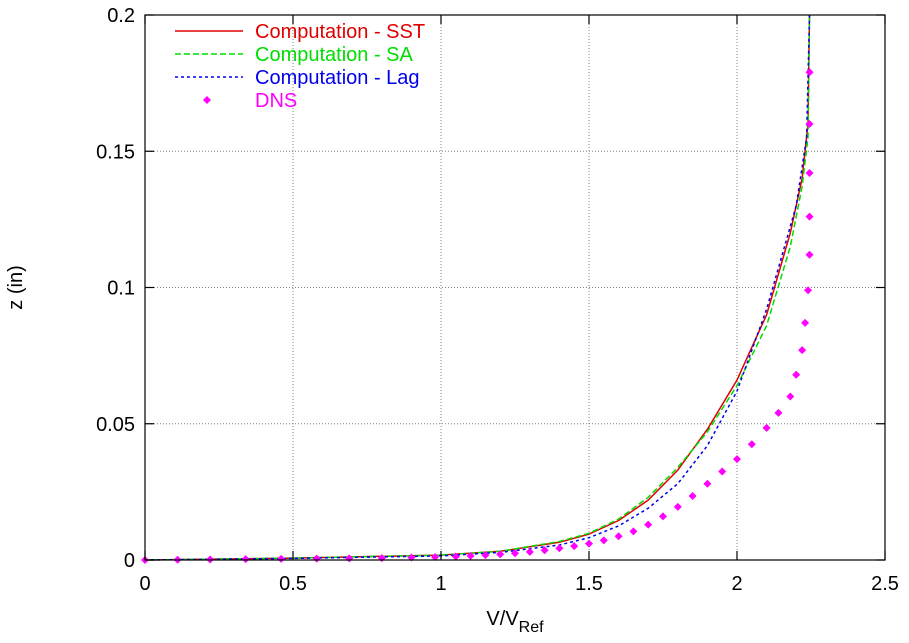 This screenshot has width=909, height=643. What do you see at coordinates (129, 561) in the screenshot?
I see `y-tick-label: 0` at bounding box center [129, 561].